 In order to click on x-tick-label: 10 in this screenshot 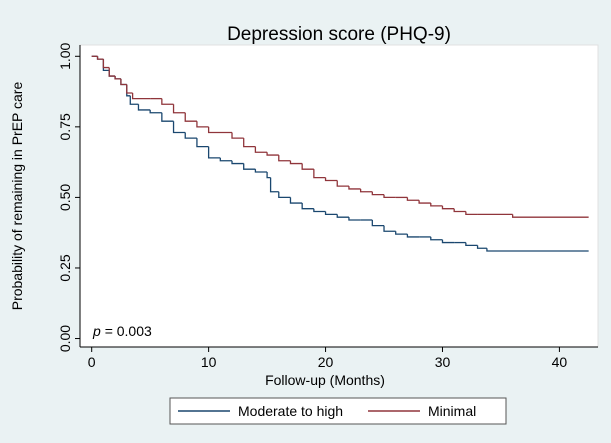, I will do `click(209, 362)`.